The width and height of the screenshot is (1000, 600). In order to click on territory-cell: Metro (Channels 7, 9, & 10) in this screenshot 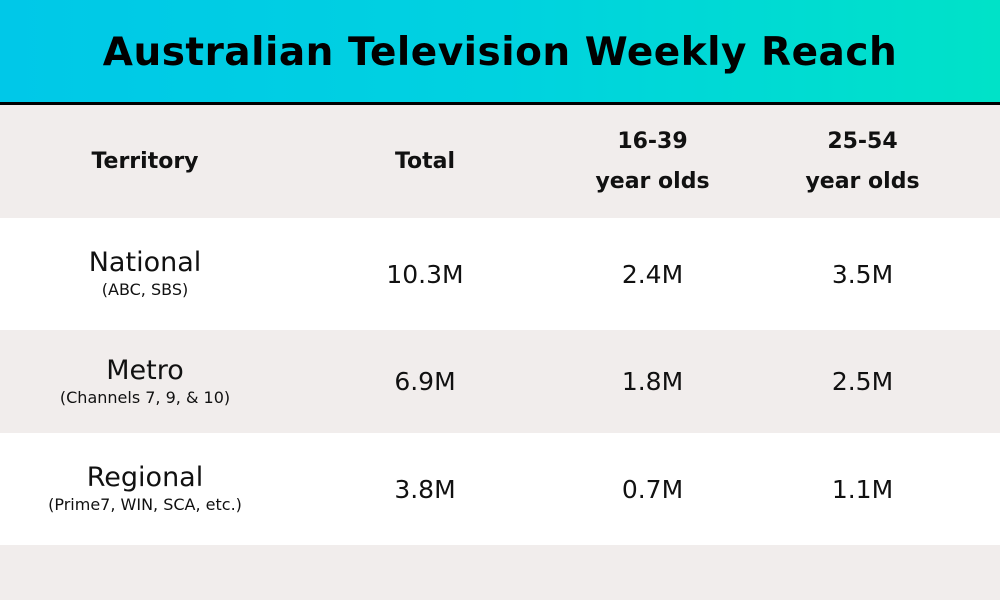, I will do `click(145, 381)`.